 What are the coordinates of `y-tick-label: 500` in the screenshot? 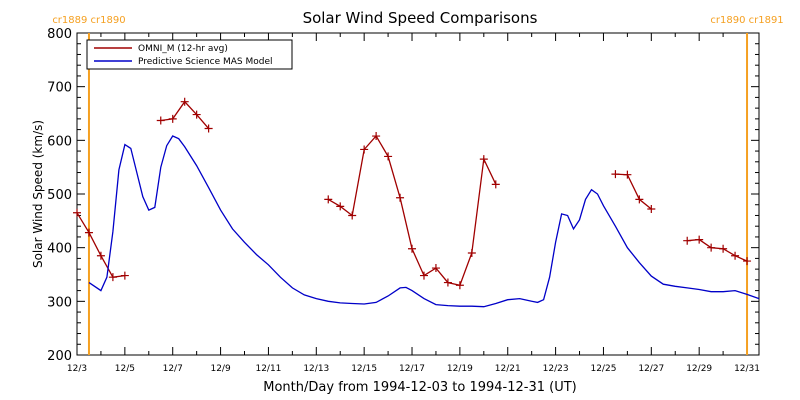 It's located at (59, 195).